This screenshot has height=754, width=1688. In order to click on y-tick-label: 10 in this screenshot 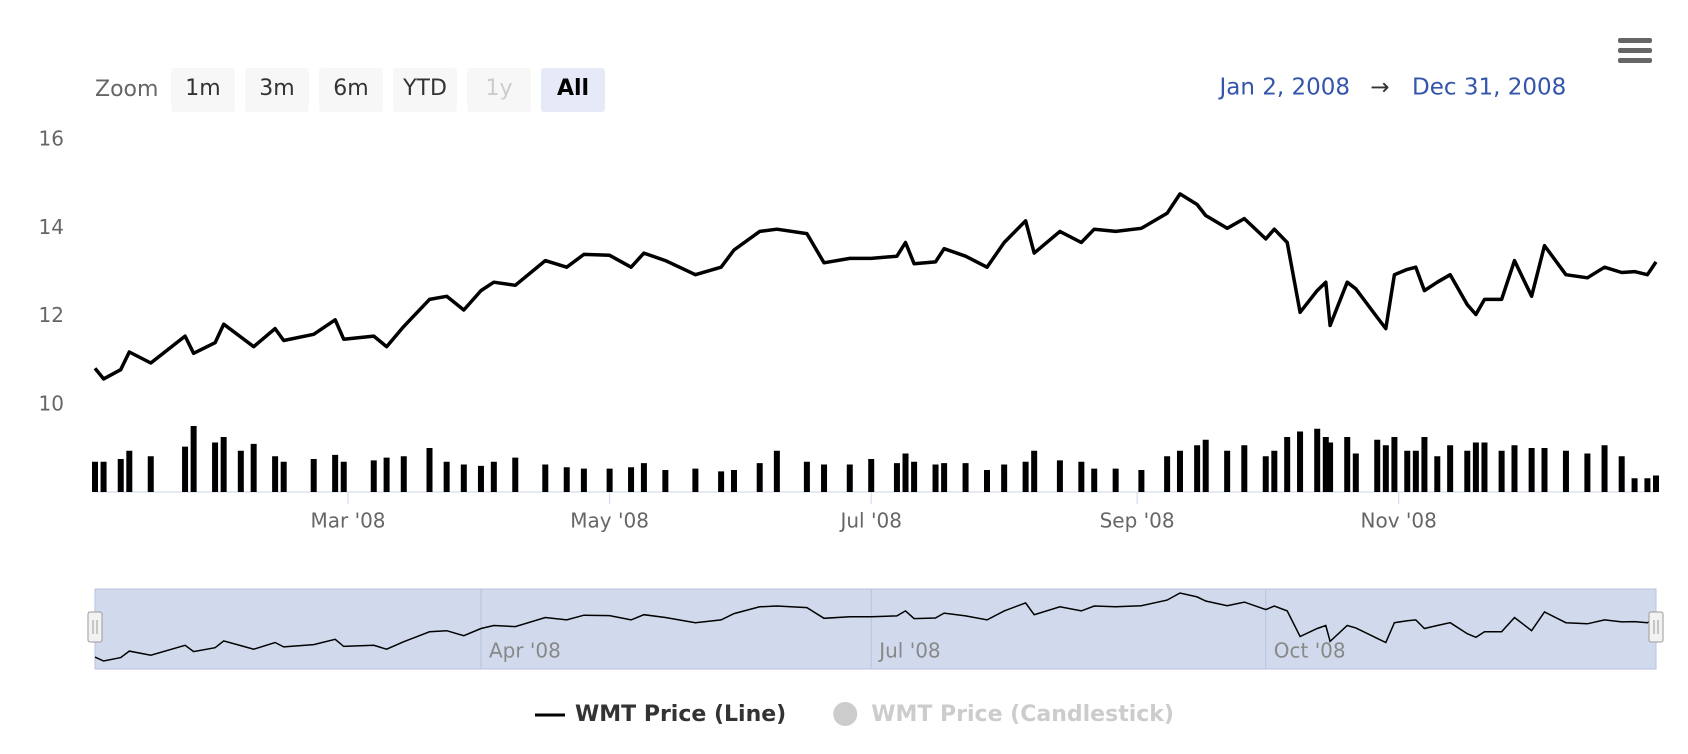, I will do `click(51, 404)`.